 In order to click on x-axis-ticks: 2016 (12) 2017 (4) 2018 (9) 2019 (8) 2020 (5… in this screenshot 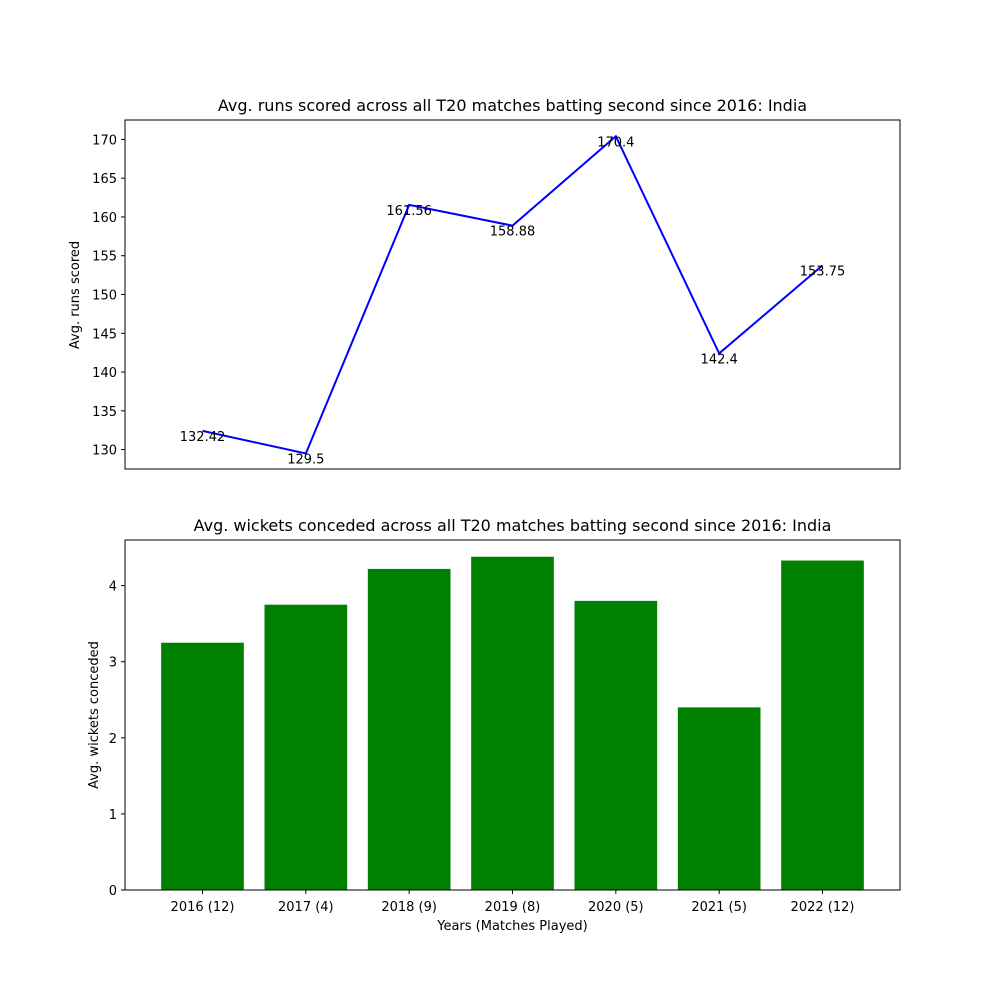, I will do `click(513, 902)`.